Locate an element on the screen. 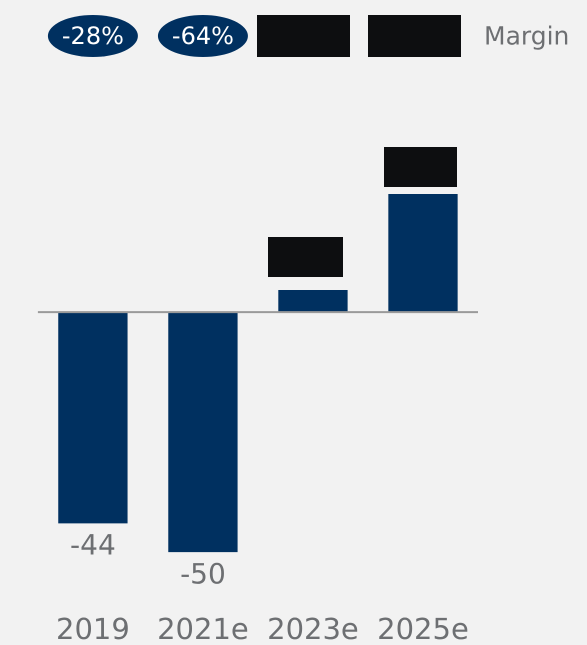 The width and height of the screenshot is (587, 645). data-label: -44 is located at coordinates (93, 545).